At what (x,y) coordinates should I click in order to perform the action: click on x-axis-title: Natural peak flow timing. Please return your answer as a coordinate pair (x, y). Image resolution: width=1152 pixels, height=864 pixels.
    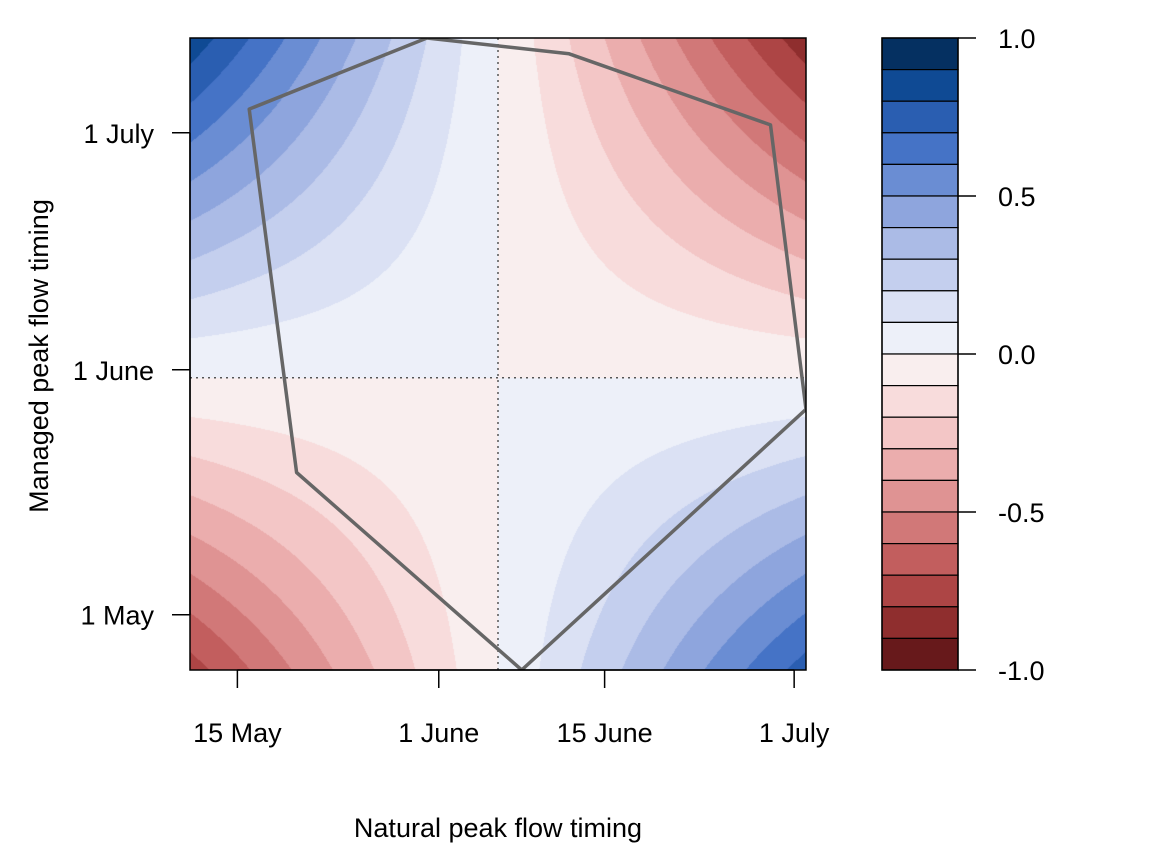
    Looking at the image, I should click on (498, 828).